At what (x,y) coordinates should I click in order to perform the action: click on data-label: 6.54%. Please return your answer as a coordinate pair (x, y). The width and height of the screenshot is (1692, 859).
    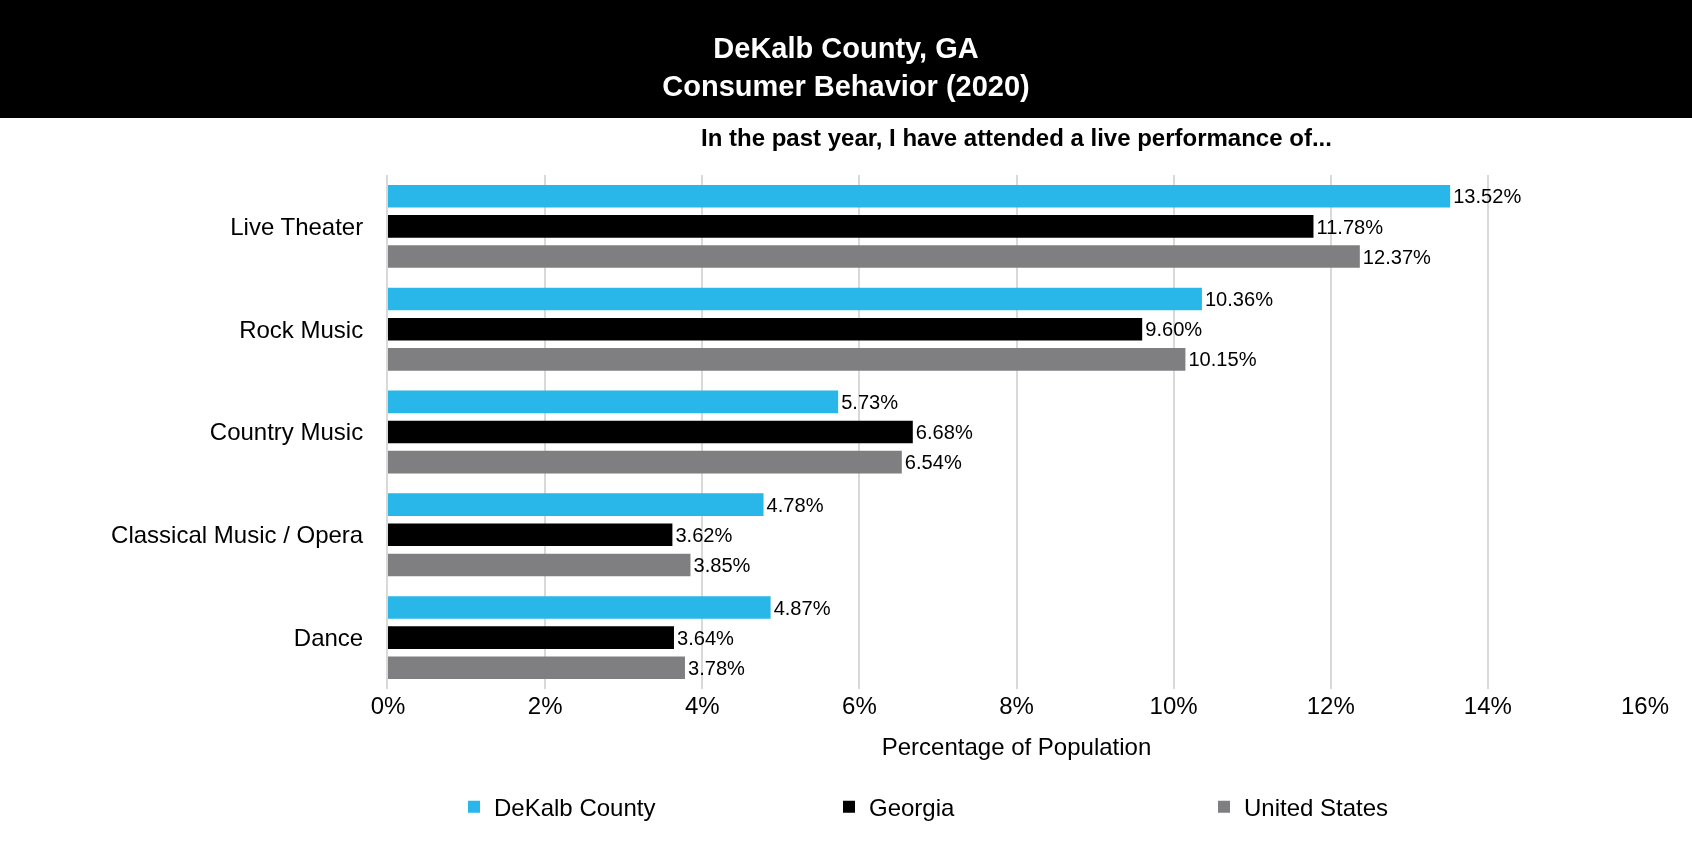
    Looking at the image, I should click on (933, 462).